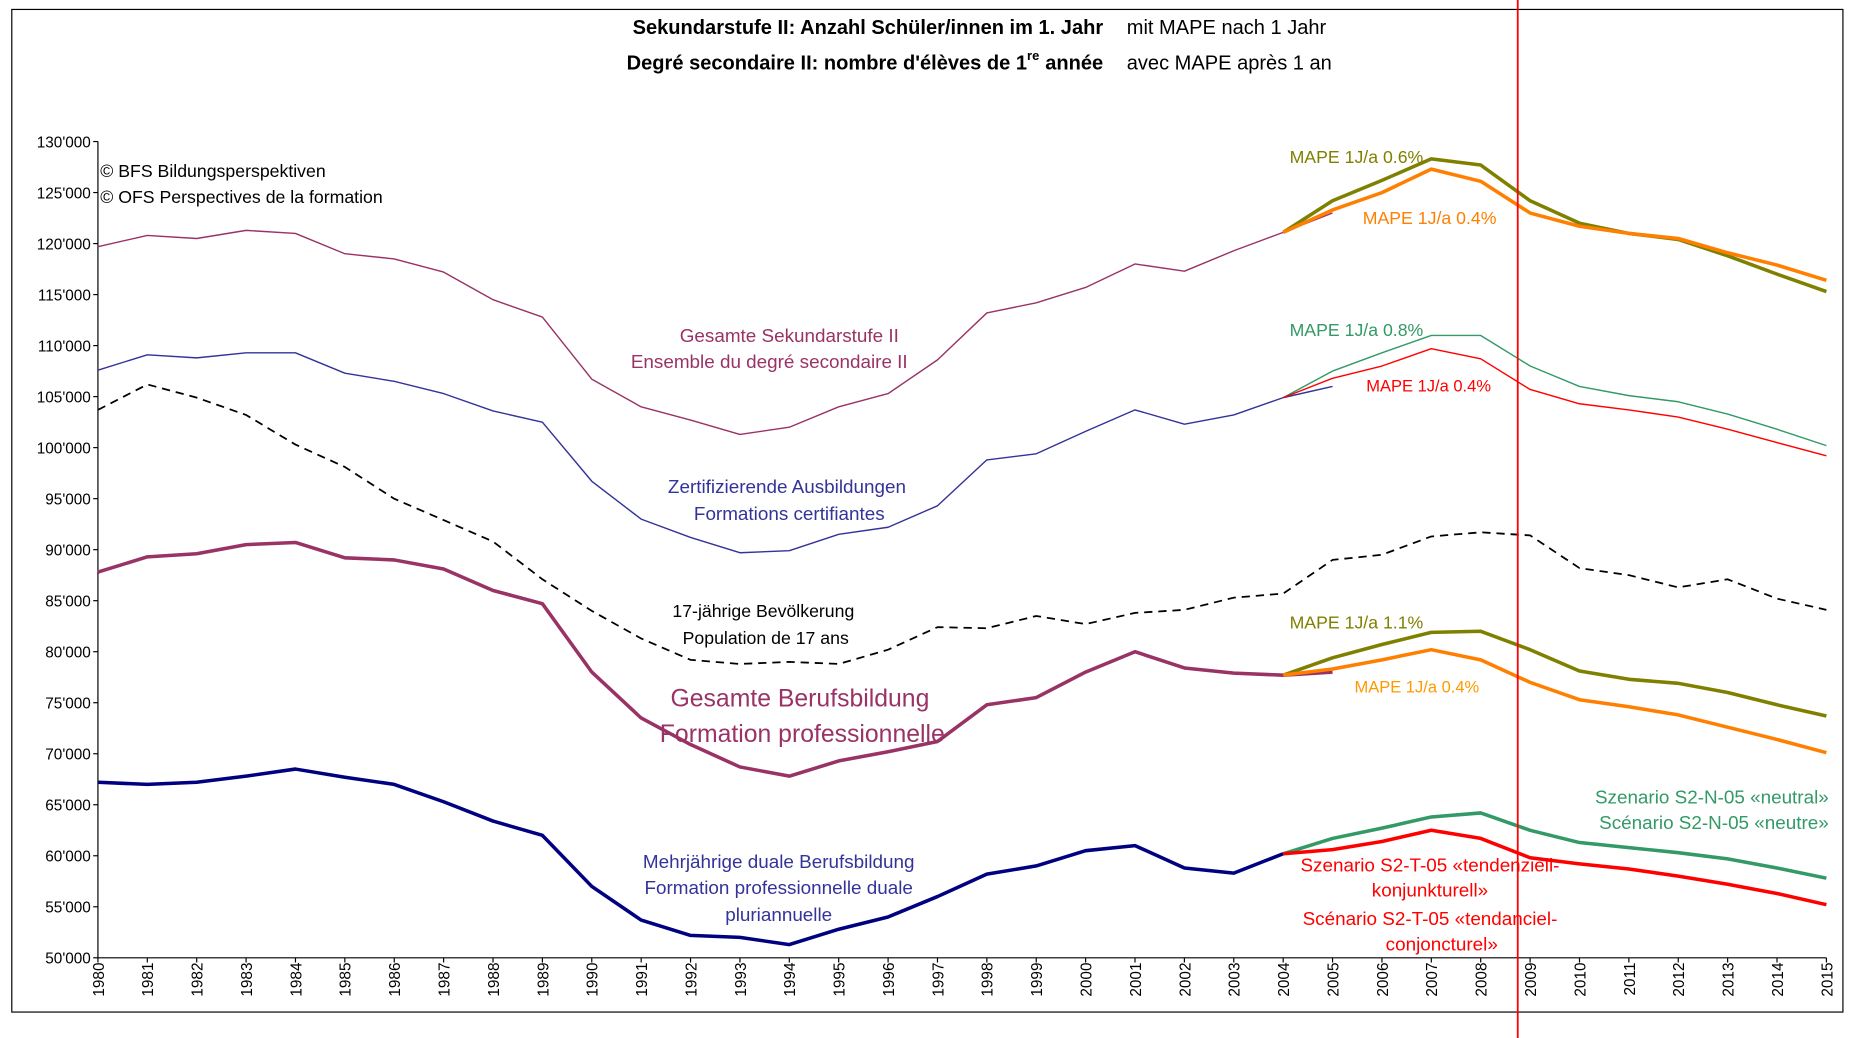 This screenshot has height=1038, width=1850. Describe the element at coordinates (64, 295) in the screenshot. I see `y-tick-label: 115'000` at that location.